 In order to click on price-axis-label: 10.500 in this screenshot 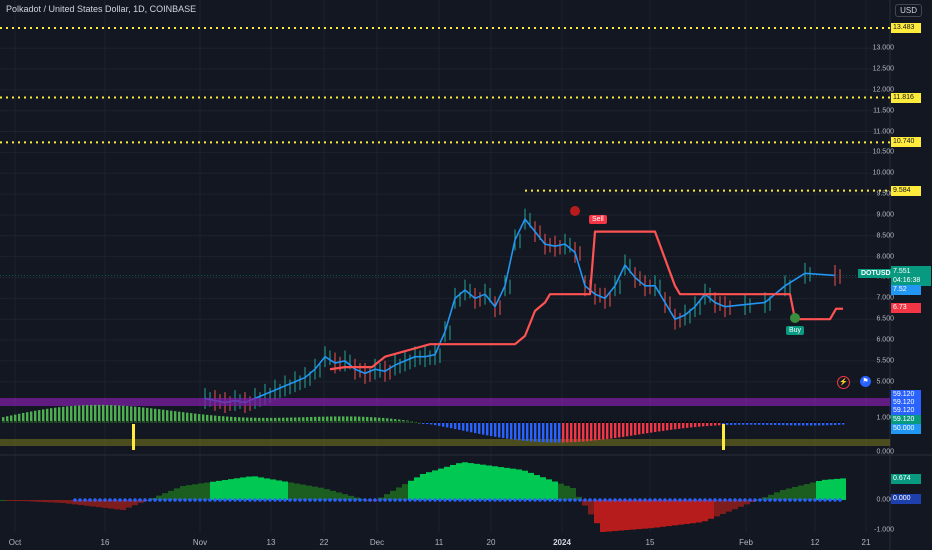, I will do `click(883, 152)`.